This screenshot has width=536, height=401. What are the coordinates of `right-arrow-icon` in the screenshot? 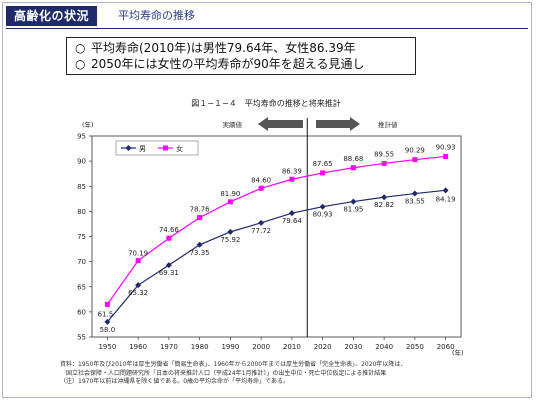 It's located at (338, 124).